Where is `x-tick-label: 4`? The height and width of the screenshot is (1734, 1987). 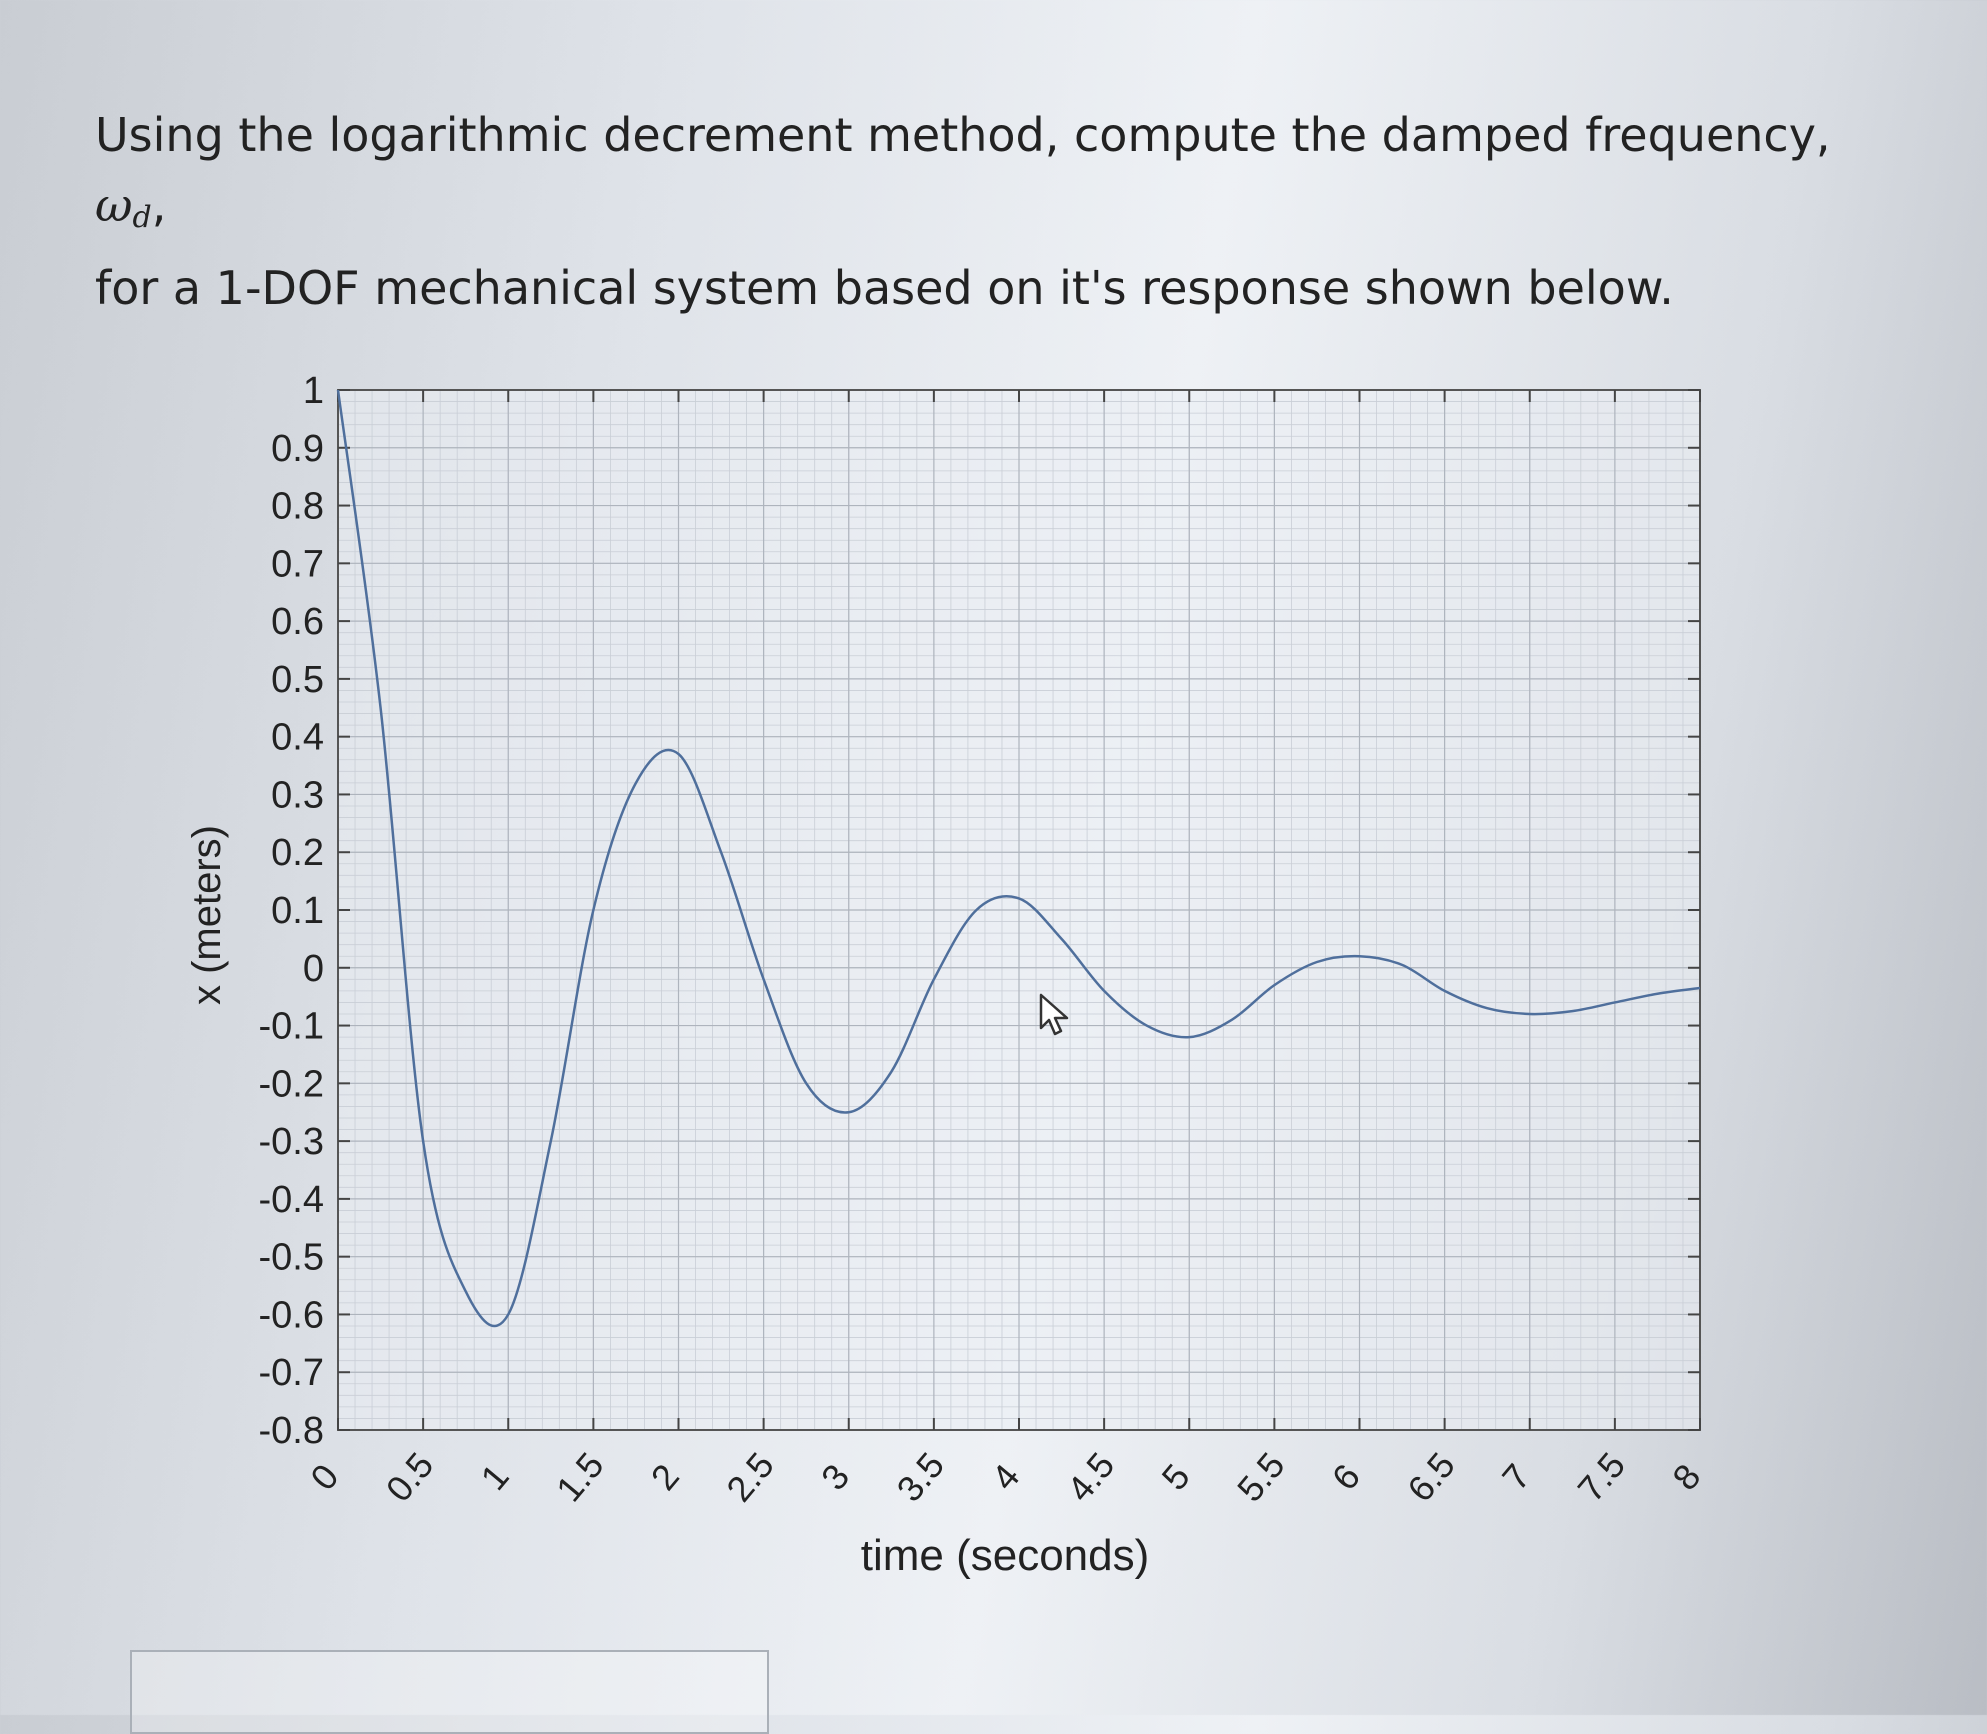
x-tick-label: 4 is located at coordinates (1005, 1477).